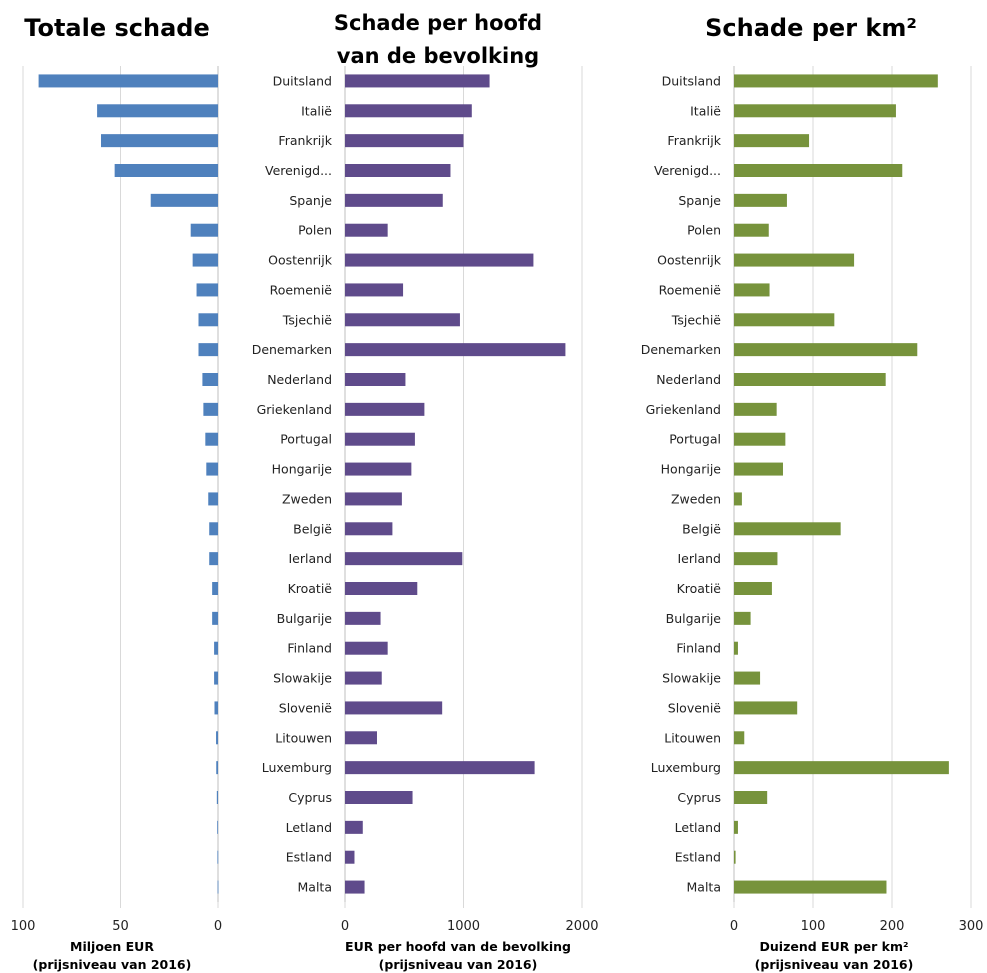  What do you see at coordinates (204, 230) in the screenshot?
I see `bar-polen` at bounding box center [204, 230].